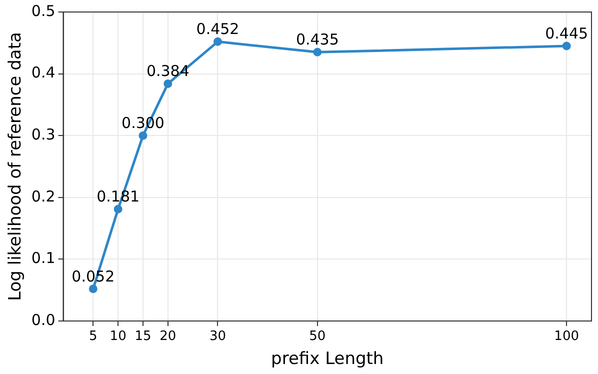  I want to click on y-tick-label: 0.3, so click(43, 134).